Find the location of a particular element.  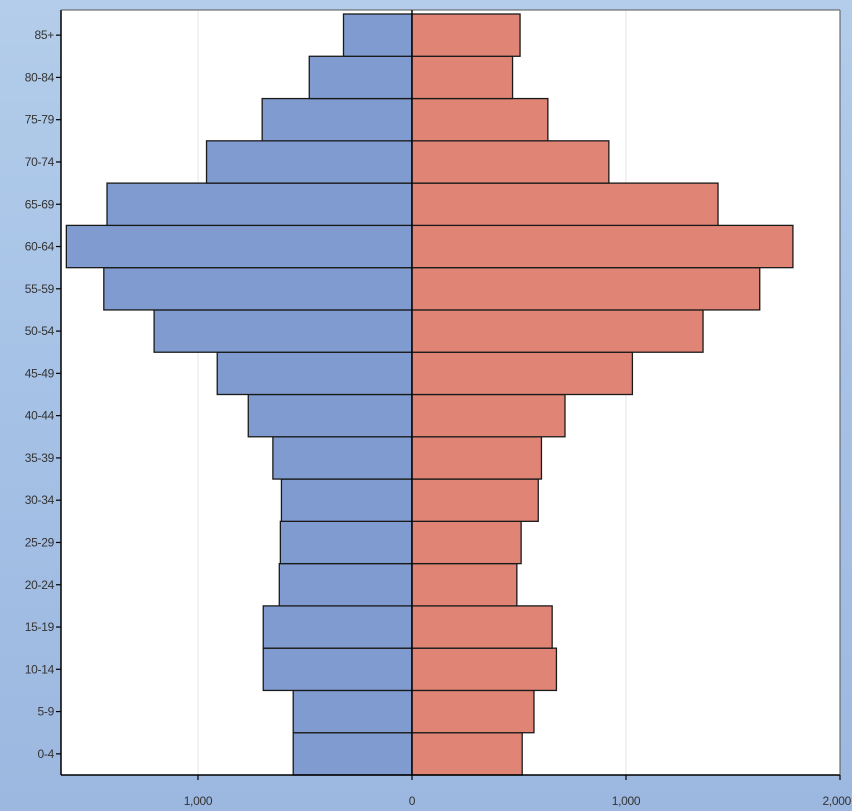

y-tick-label-40-44: 40-44 is located at coordinates (40, 416).